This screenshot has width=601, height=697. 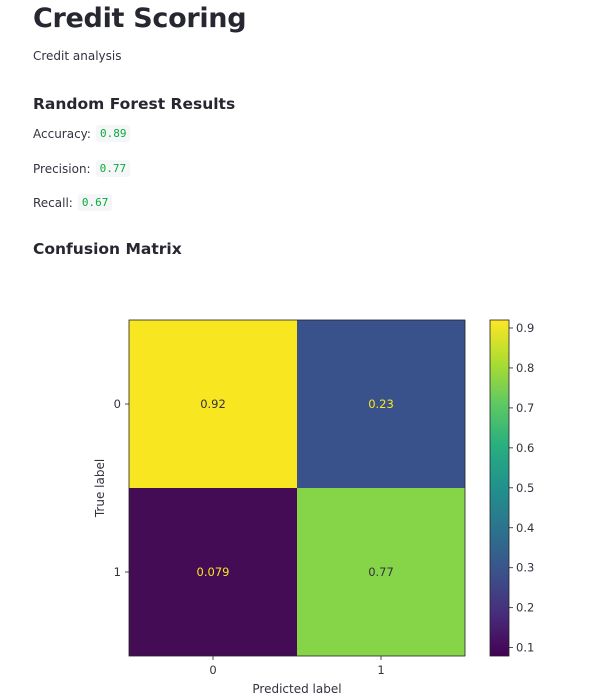 I want to click on cell-value-label: 0.23, so click(x=381, y=404).